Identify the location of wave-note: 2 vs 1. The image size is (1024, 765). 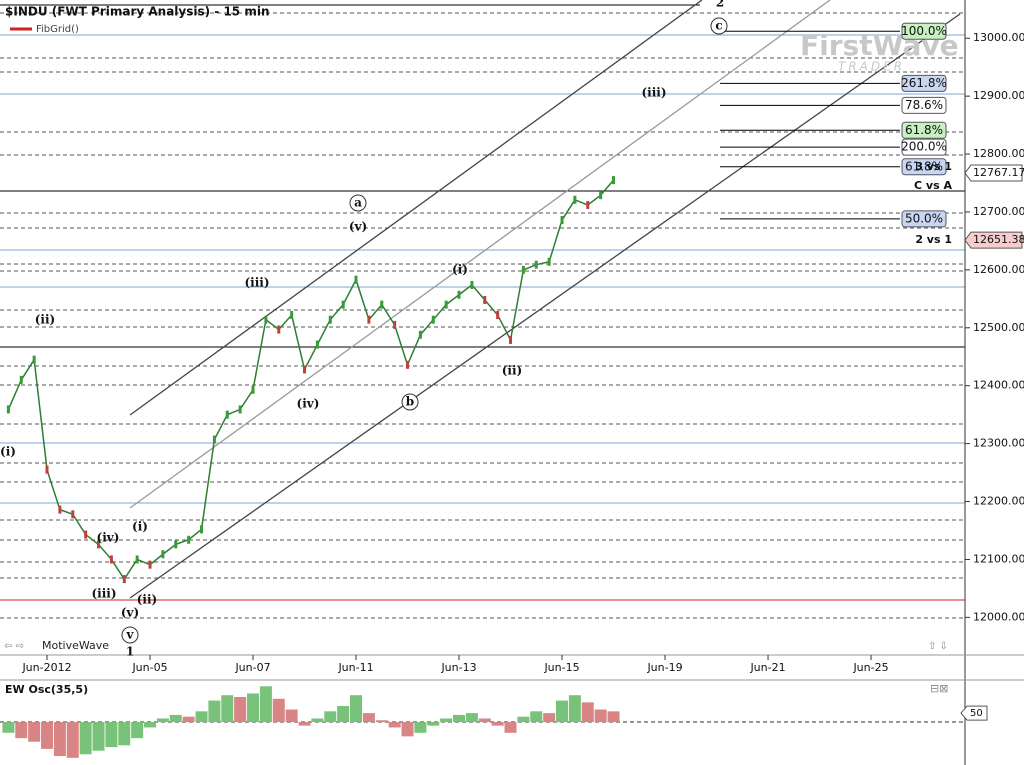
(933, 239).